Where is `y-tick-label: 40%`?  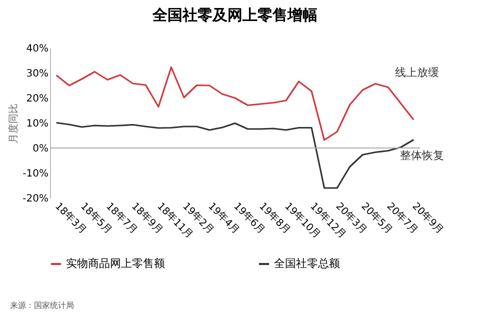
y-tick-label: 40% is located at coordinates (37, 49).